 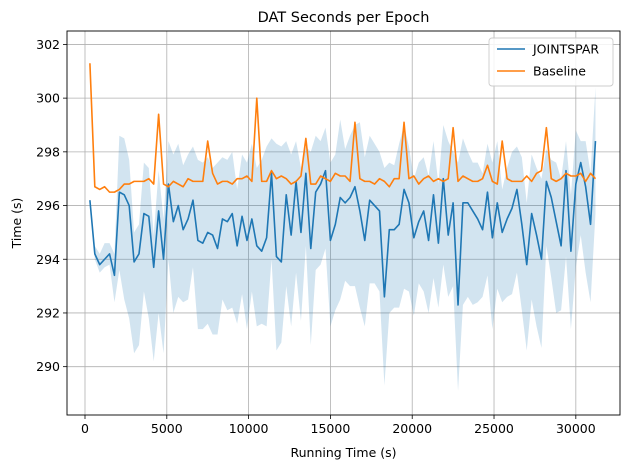 I want to click on y-tick-label: 290, so click(x=48, y=366).